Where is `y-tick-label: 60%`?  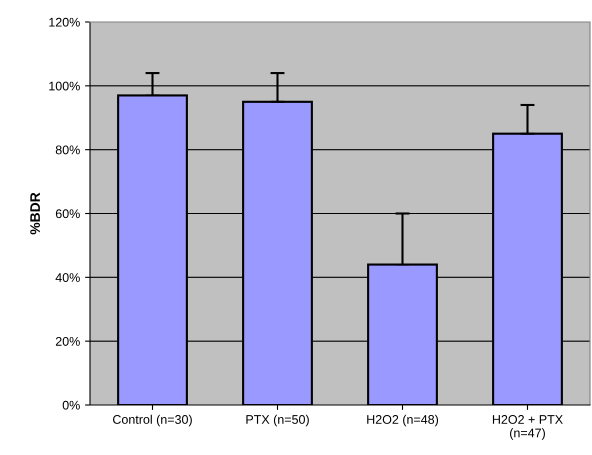 y-tick-label: 60% is located at coordinates (68, 213).